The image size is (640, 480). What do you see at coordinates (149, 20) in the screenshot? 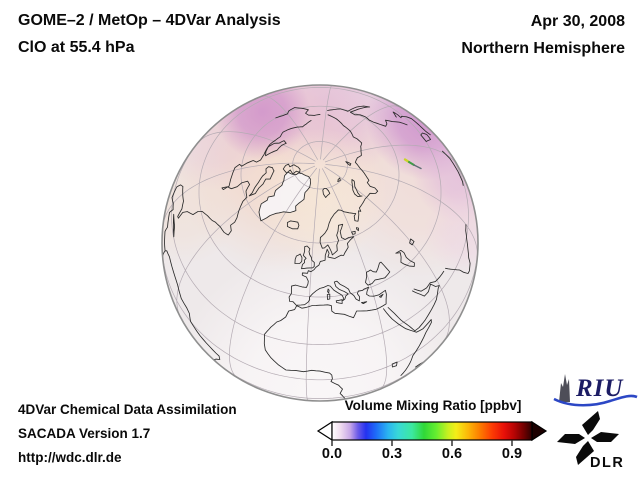
I see `page-title: GOME–2 / MetOp – 4DVar Analysis` at bounding box center [149, 20].